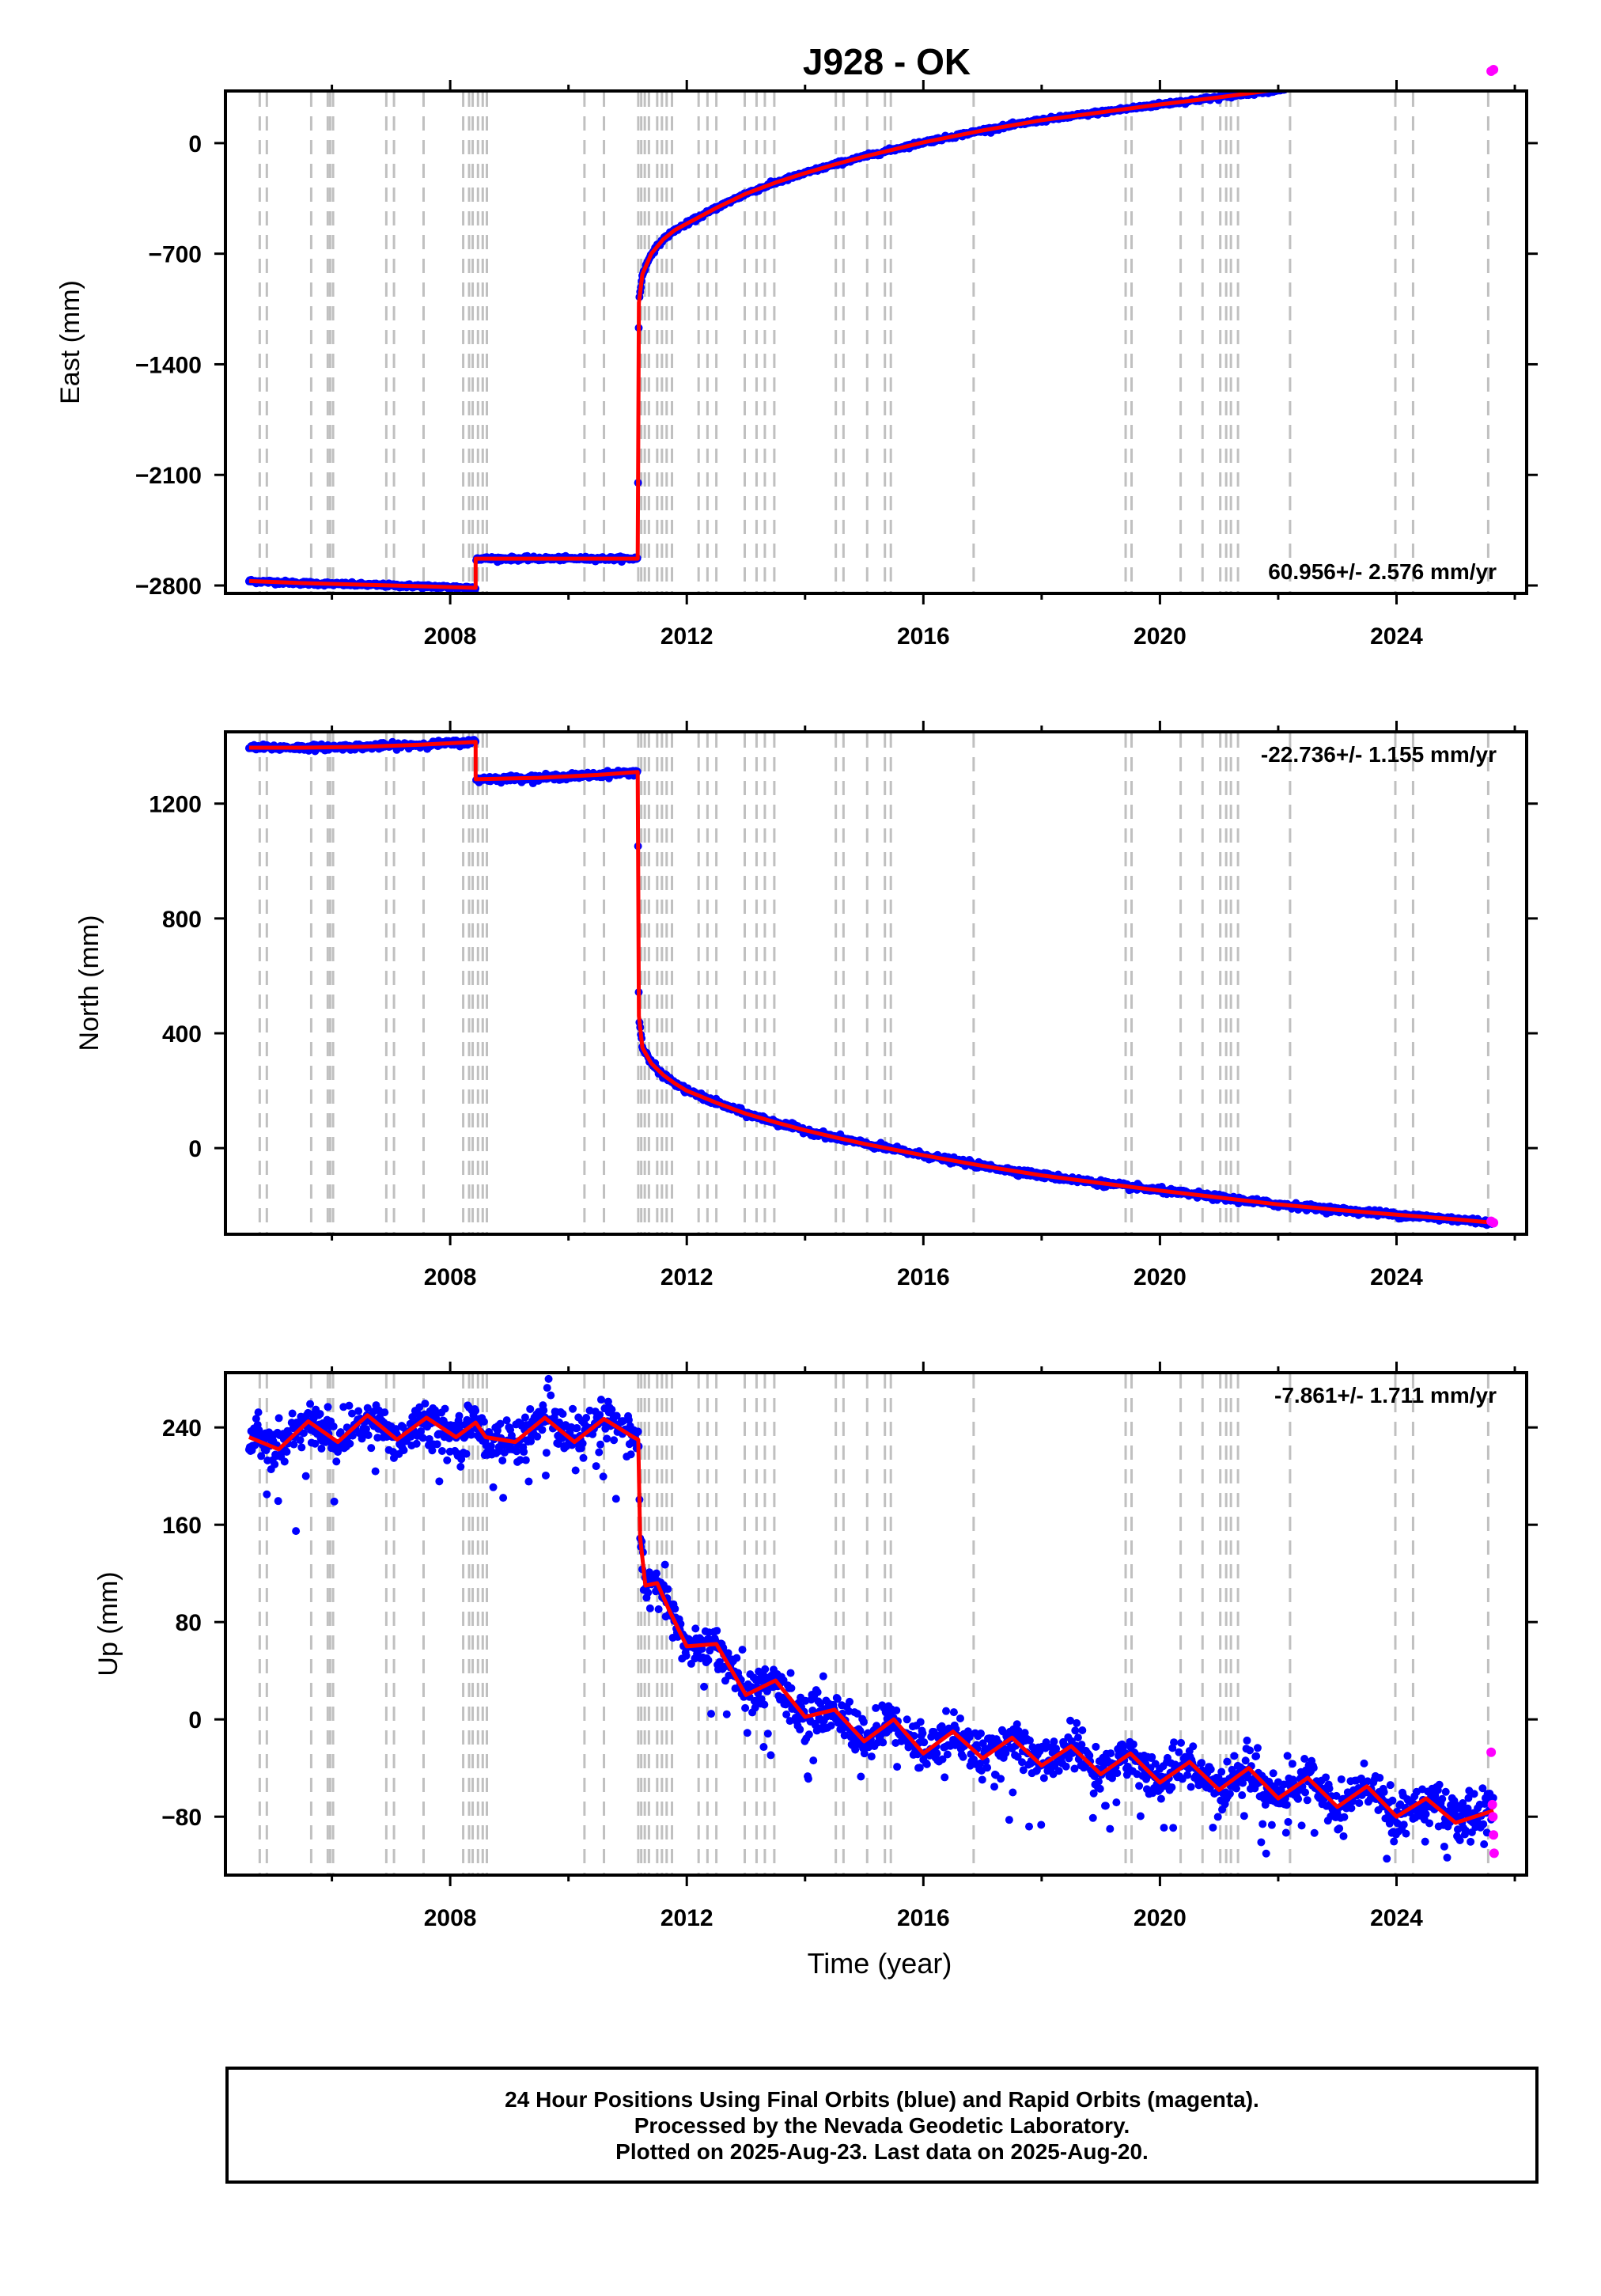  I want to click on chart-title: J928 - OK, so click(887, 61).